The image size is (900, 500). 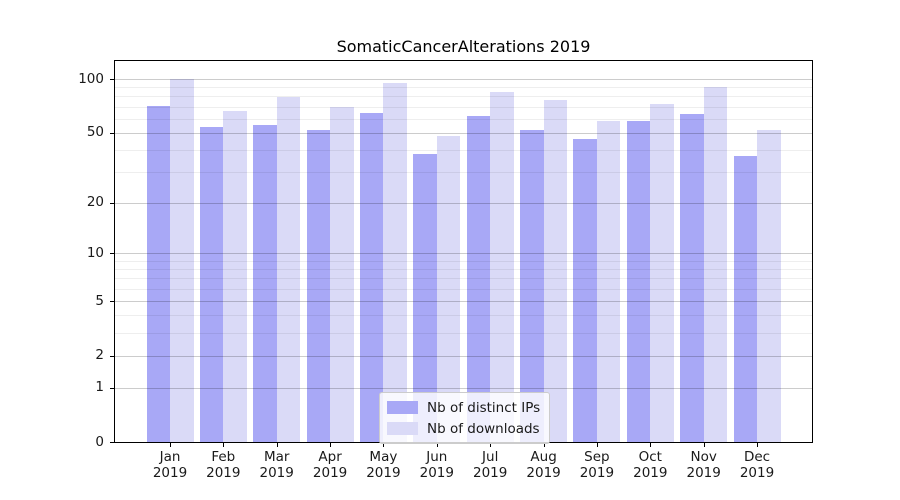 What do you see at coordinates (372, 277) in the screenshot?
I see `bar-may-ips` at bounding box center [372, 277].